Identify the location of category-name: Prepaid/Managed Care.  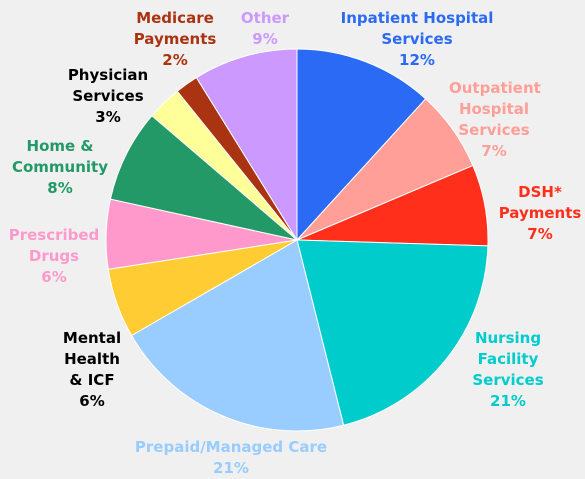
(231, 447).